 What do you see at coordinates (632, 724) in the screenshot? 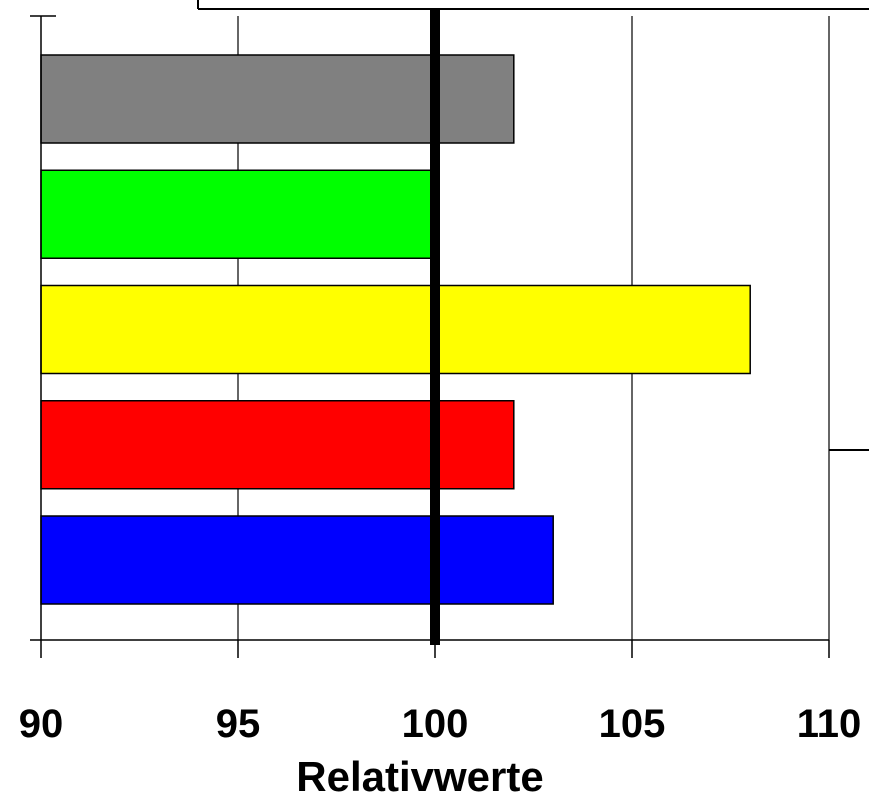
I see `x-tick-label-105: 105` at bounding box center [632, 724].